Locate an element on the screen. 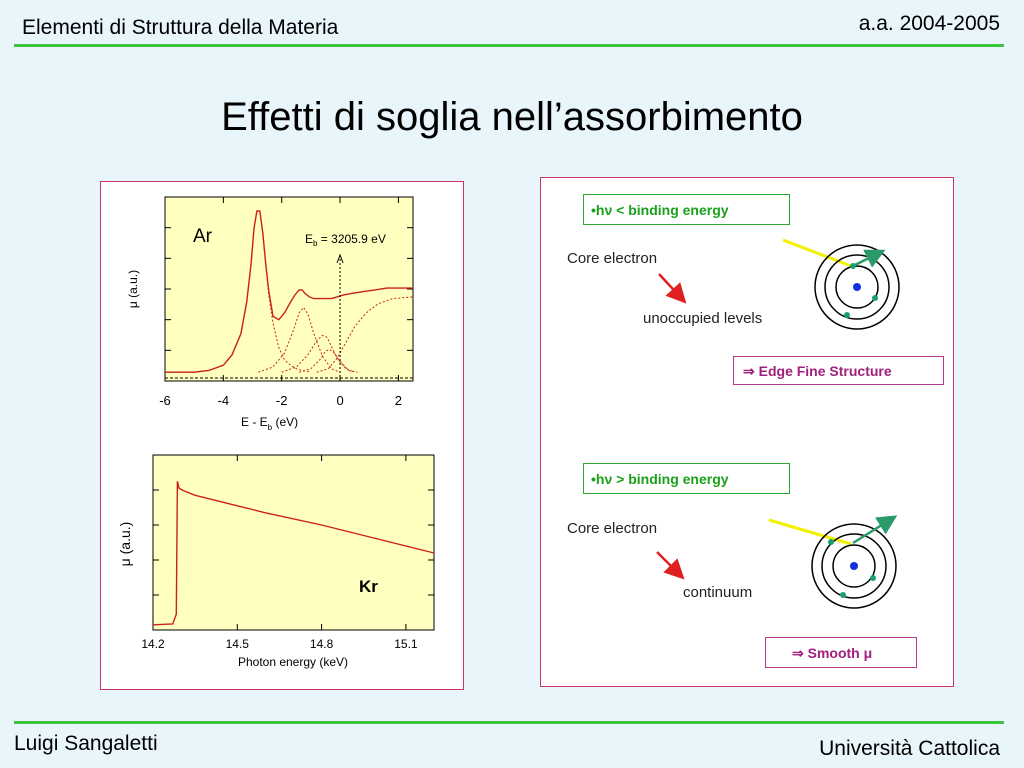  ar-xtick-labels: -6 -4 -2 0 2 is located at coordinates (280, 400).